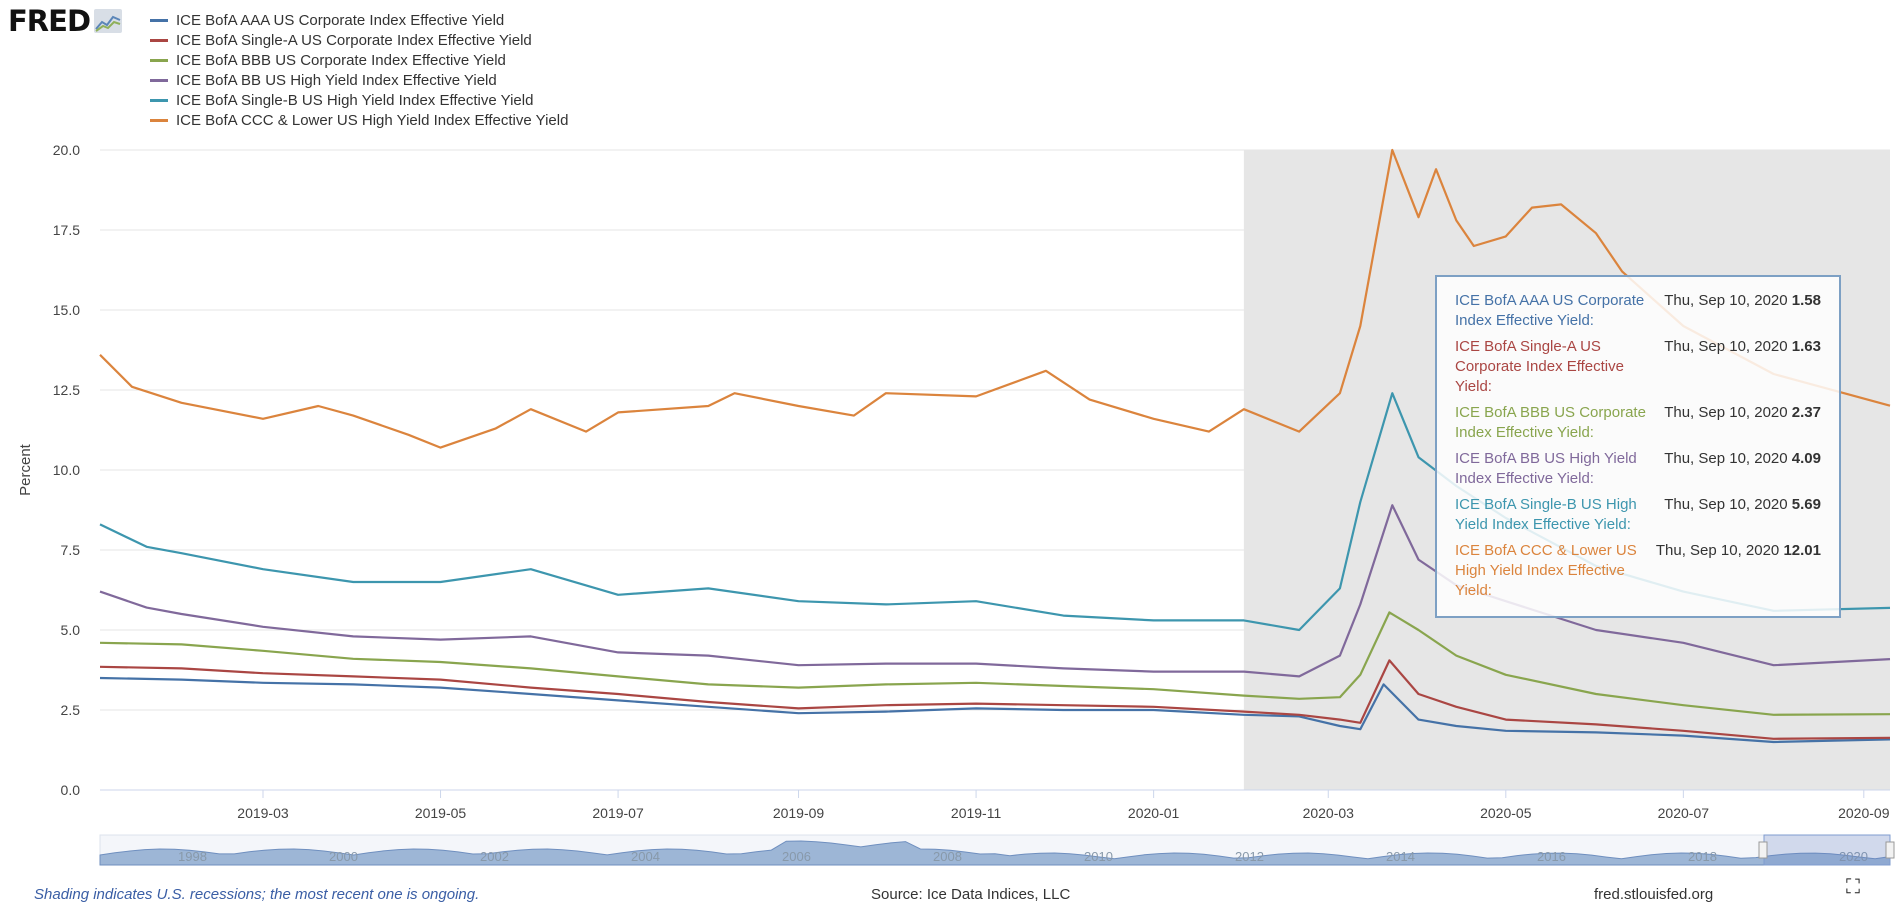 The image size is (1896, 908). What do you see at coordinates (976, 813) in the screenshot?
I see `x-tick-label: 2019-11` at bounding box center [976, 813].